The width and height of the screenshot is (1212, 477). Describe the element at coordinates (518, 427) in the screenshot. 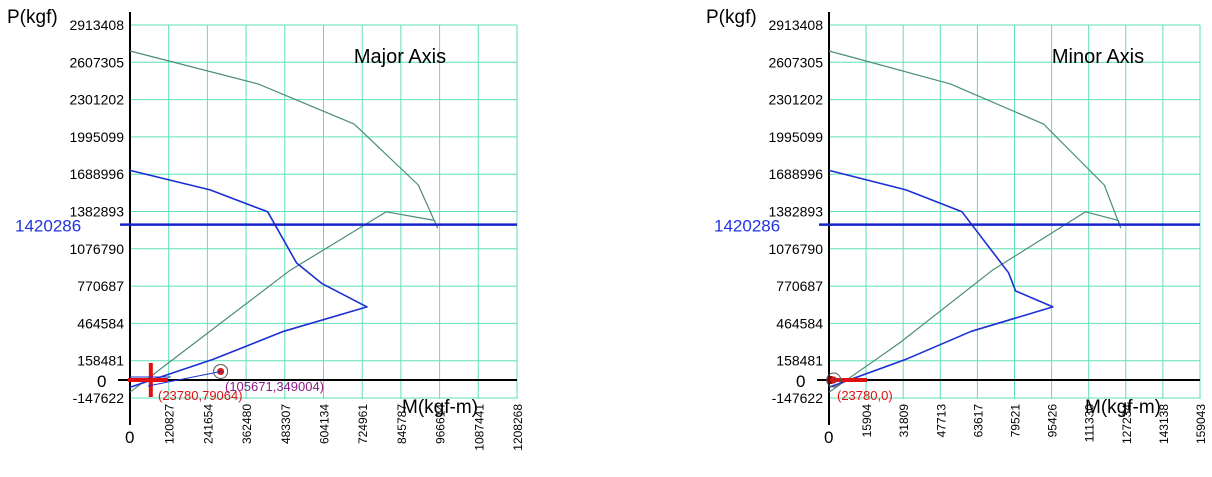

I see `x-tick-label: 1208268` at that location.